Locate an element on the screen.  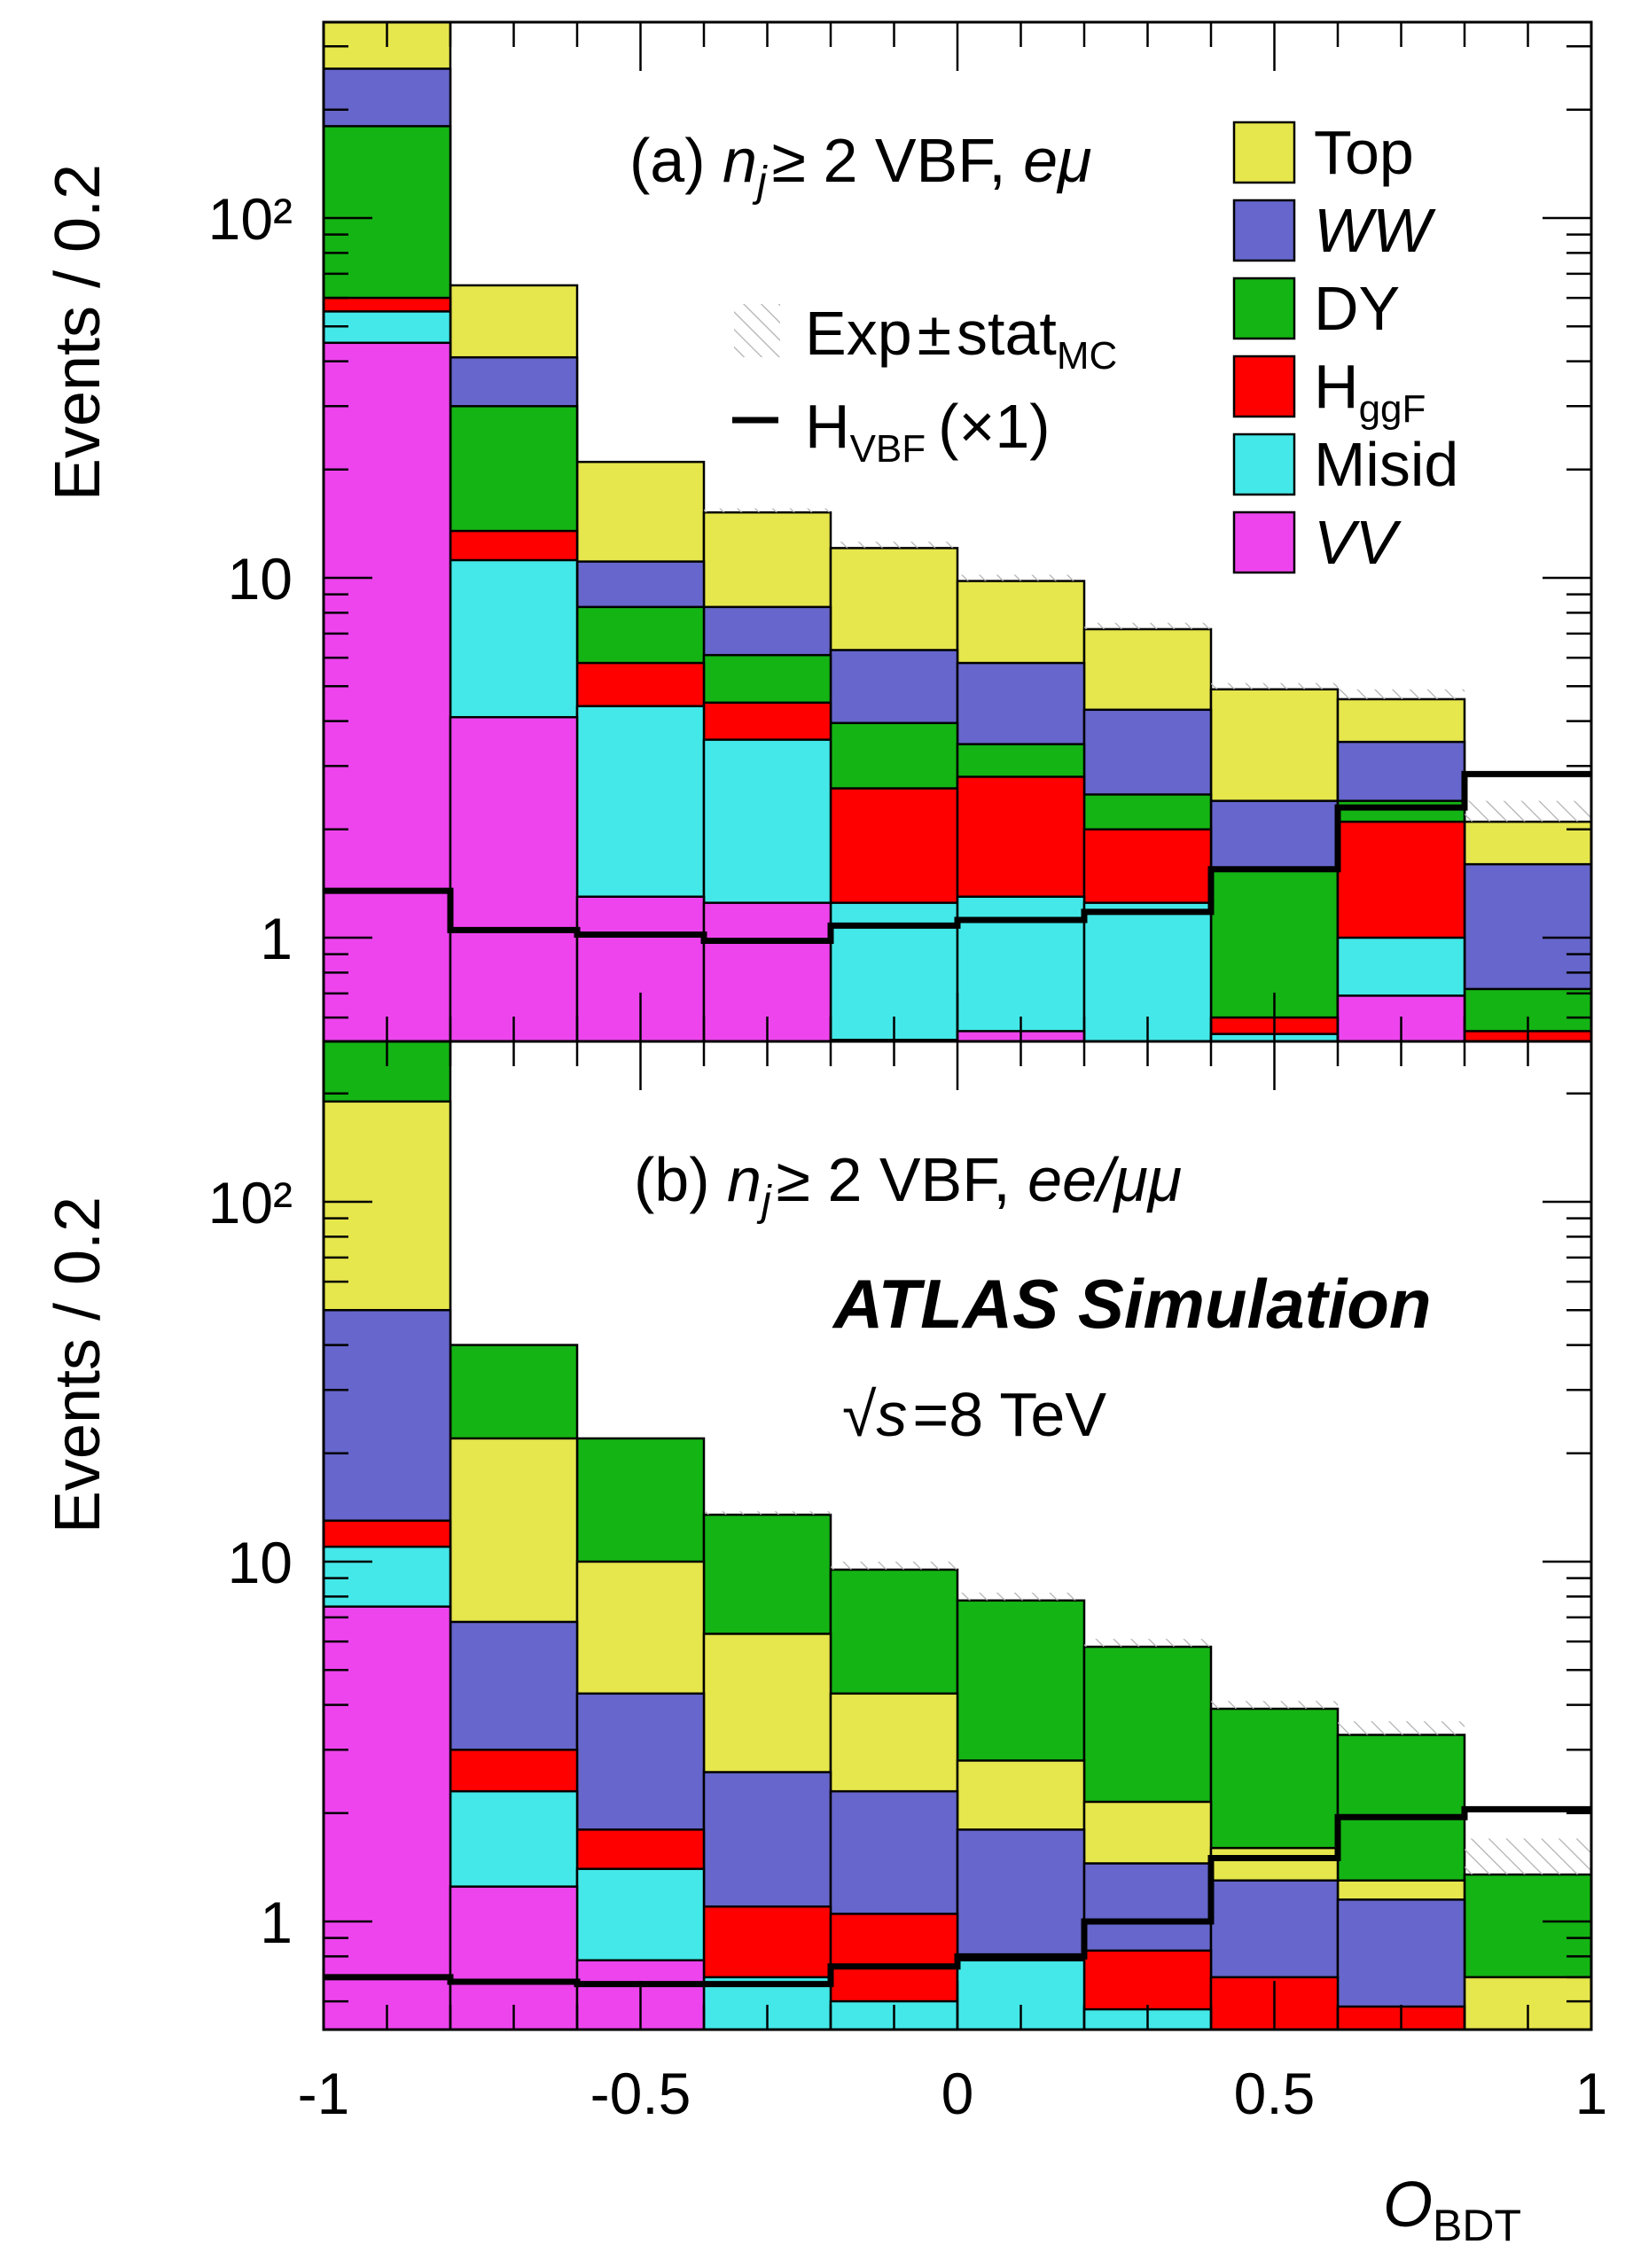
x-tick-label-3: 0.5 is located at coordinates (1275, 2093).